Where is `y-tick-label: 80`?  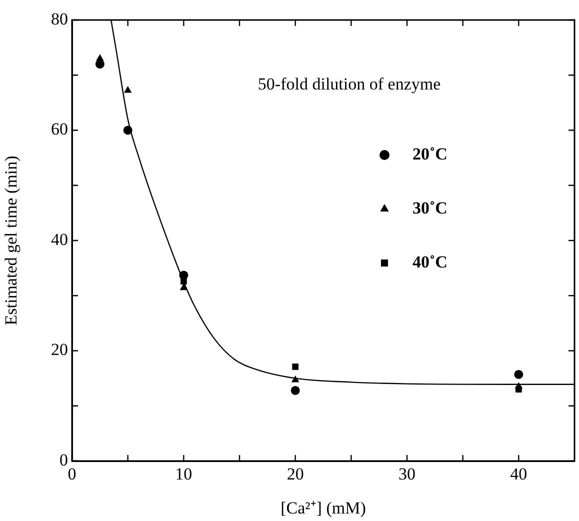
y-tick-label: 80 is located at coordinates (59, 18).